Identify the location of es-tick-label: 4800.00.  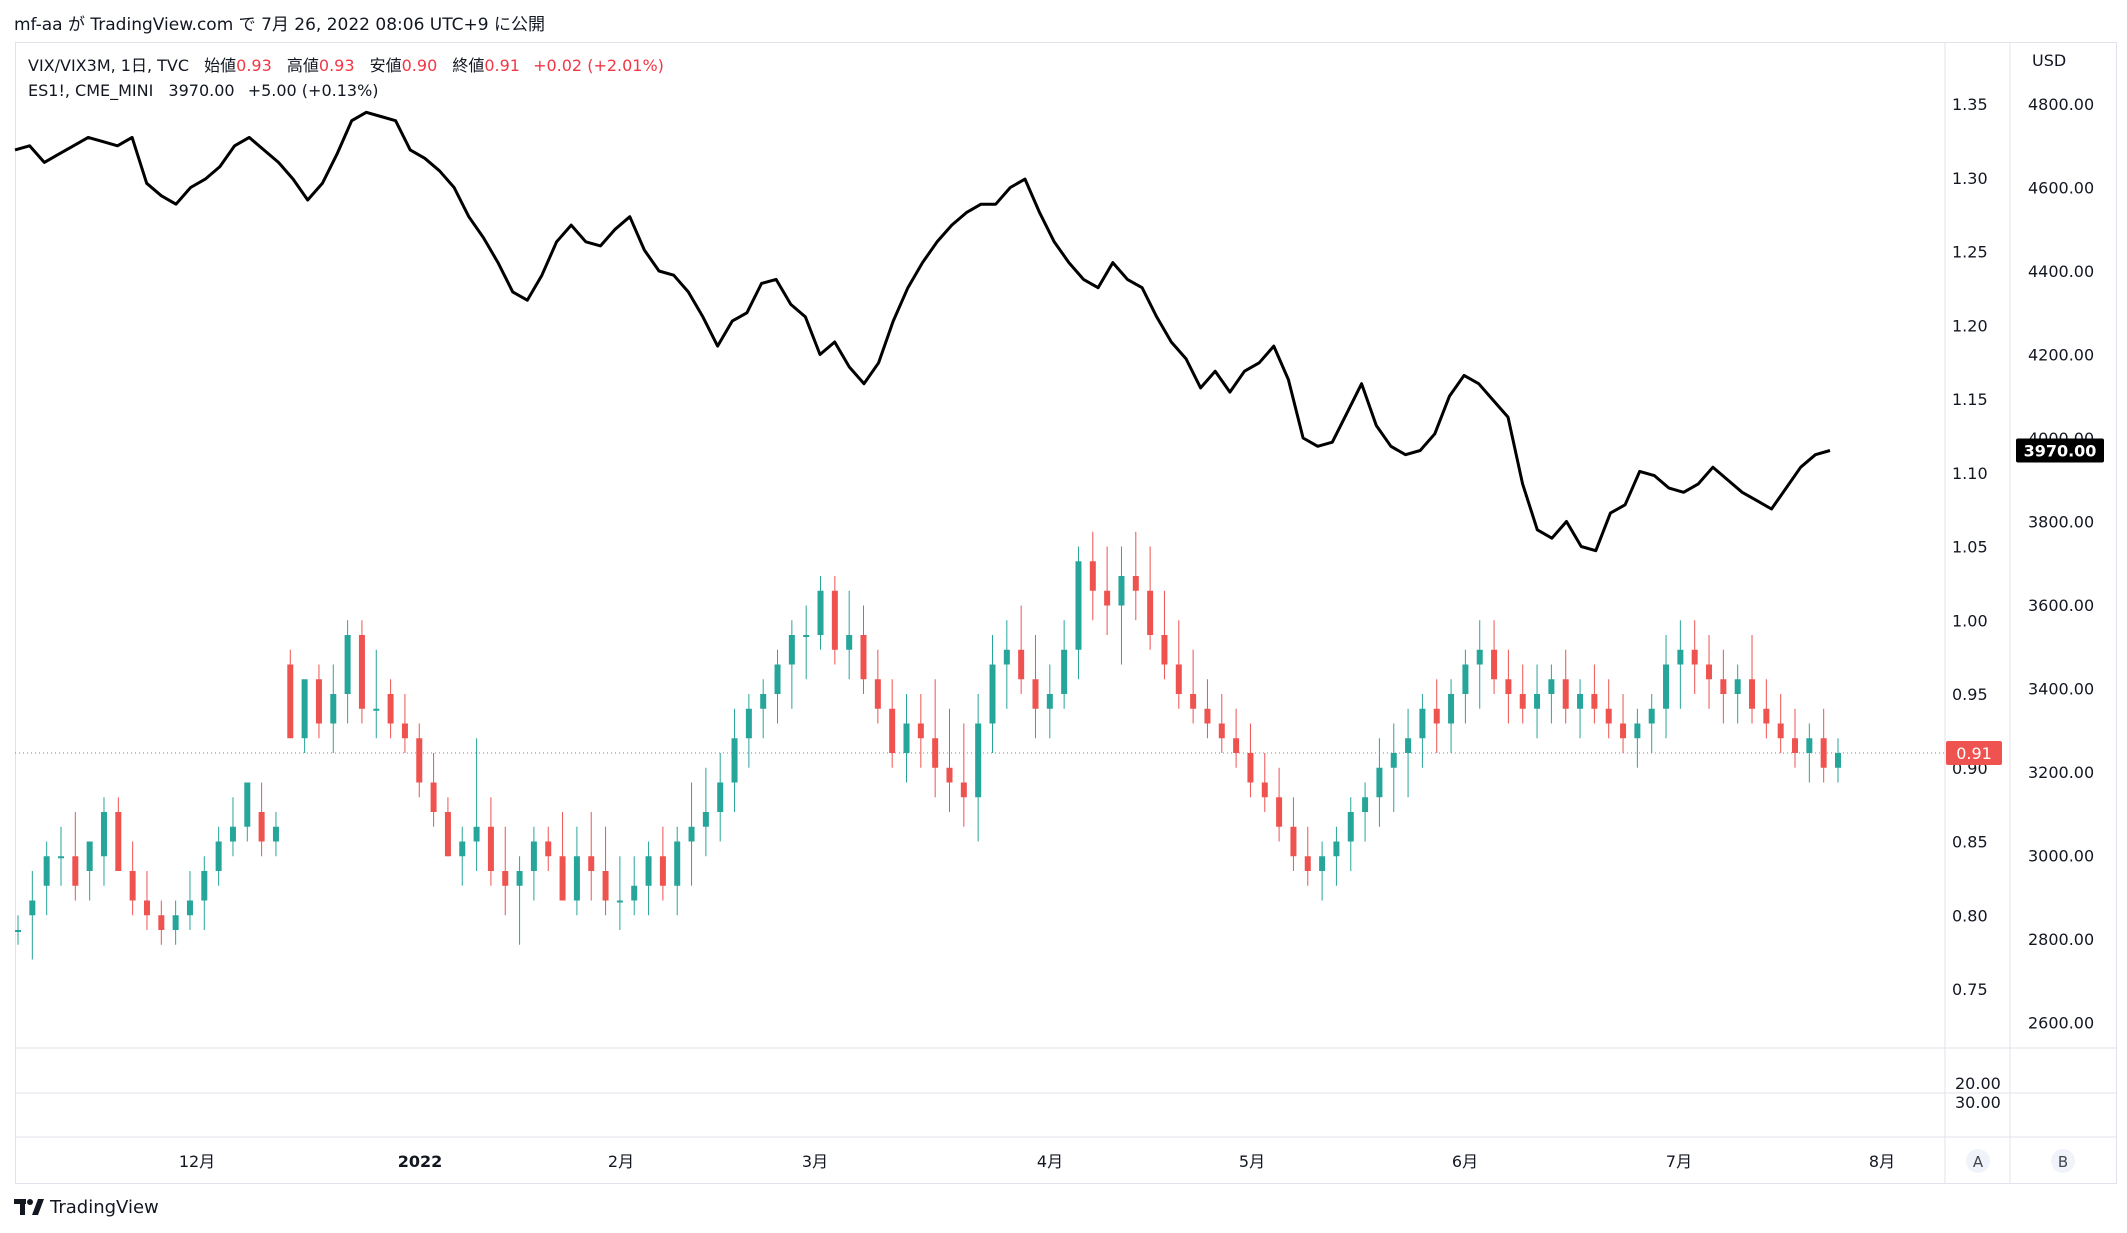
(2061, 104).